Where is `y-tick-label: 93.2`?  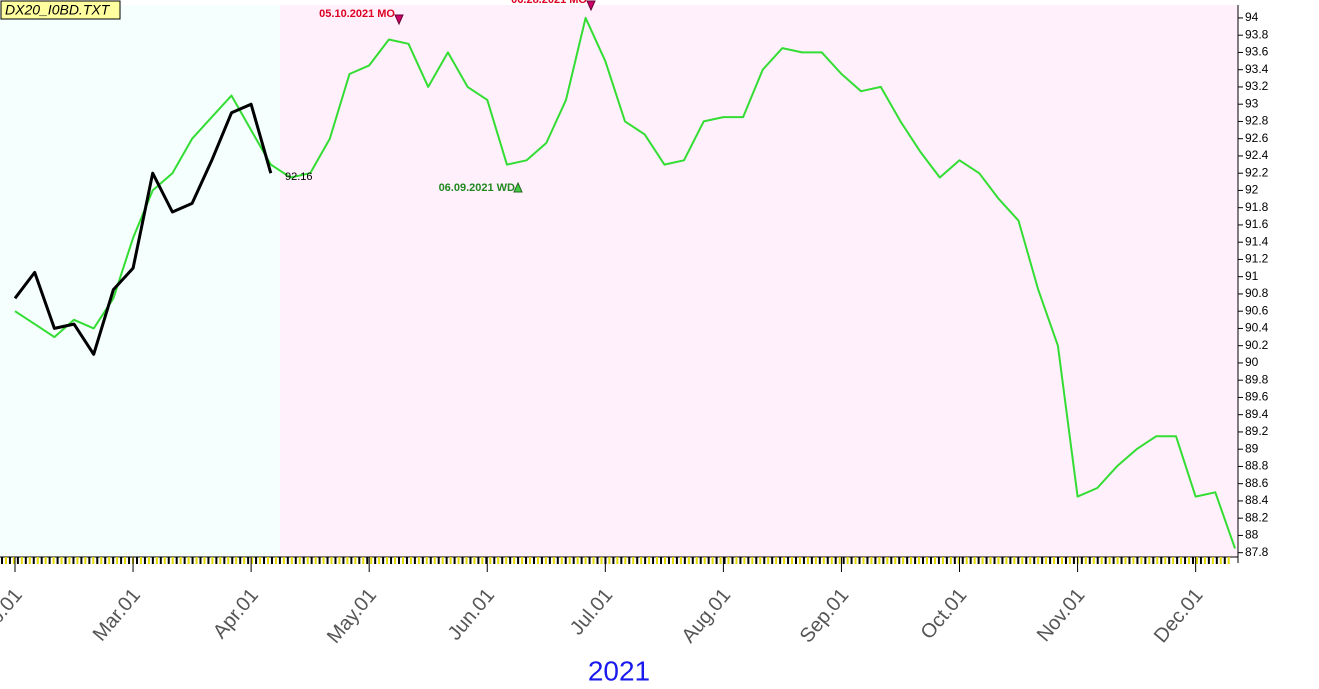 y-tick-label: 93.2 is located at coordinates (1257, 86).